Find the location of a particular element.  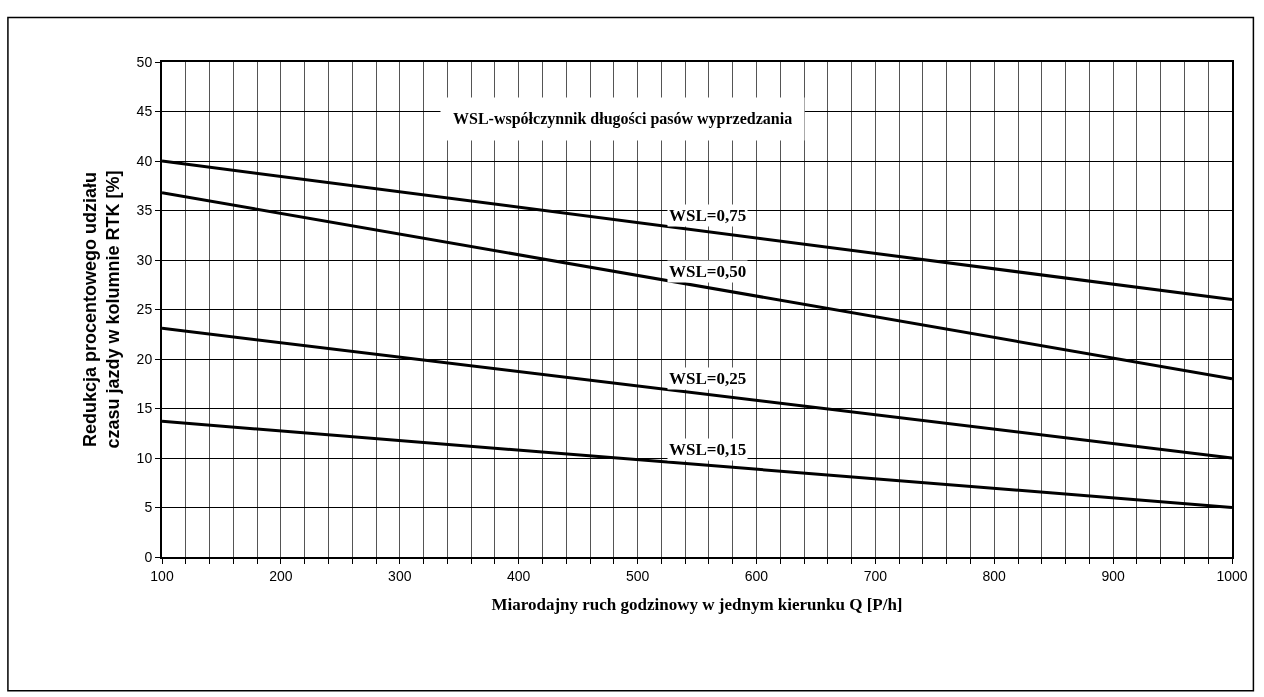

y-tick-label: 45 is located at coordinates (144, 111).